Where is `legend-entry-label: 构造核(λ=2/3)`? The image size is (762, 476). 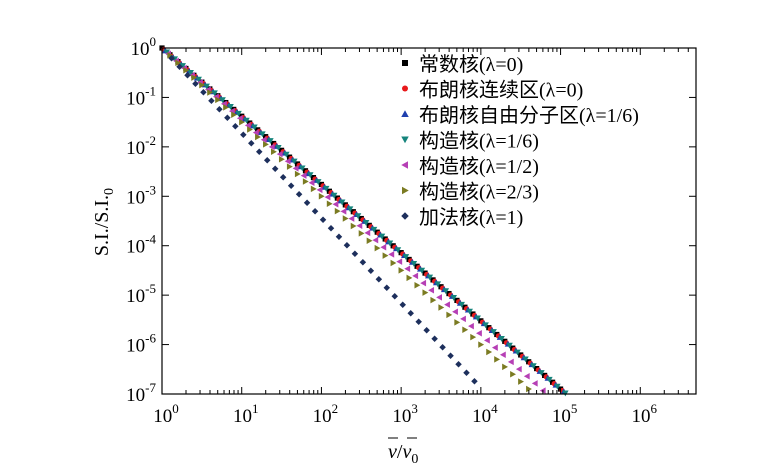
legend-entry-label: 构造核(λ=2/3) is located at coordinates (479, 192).